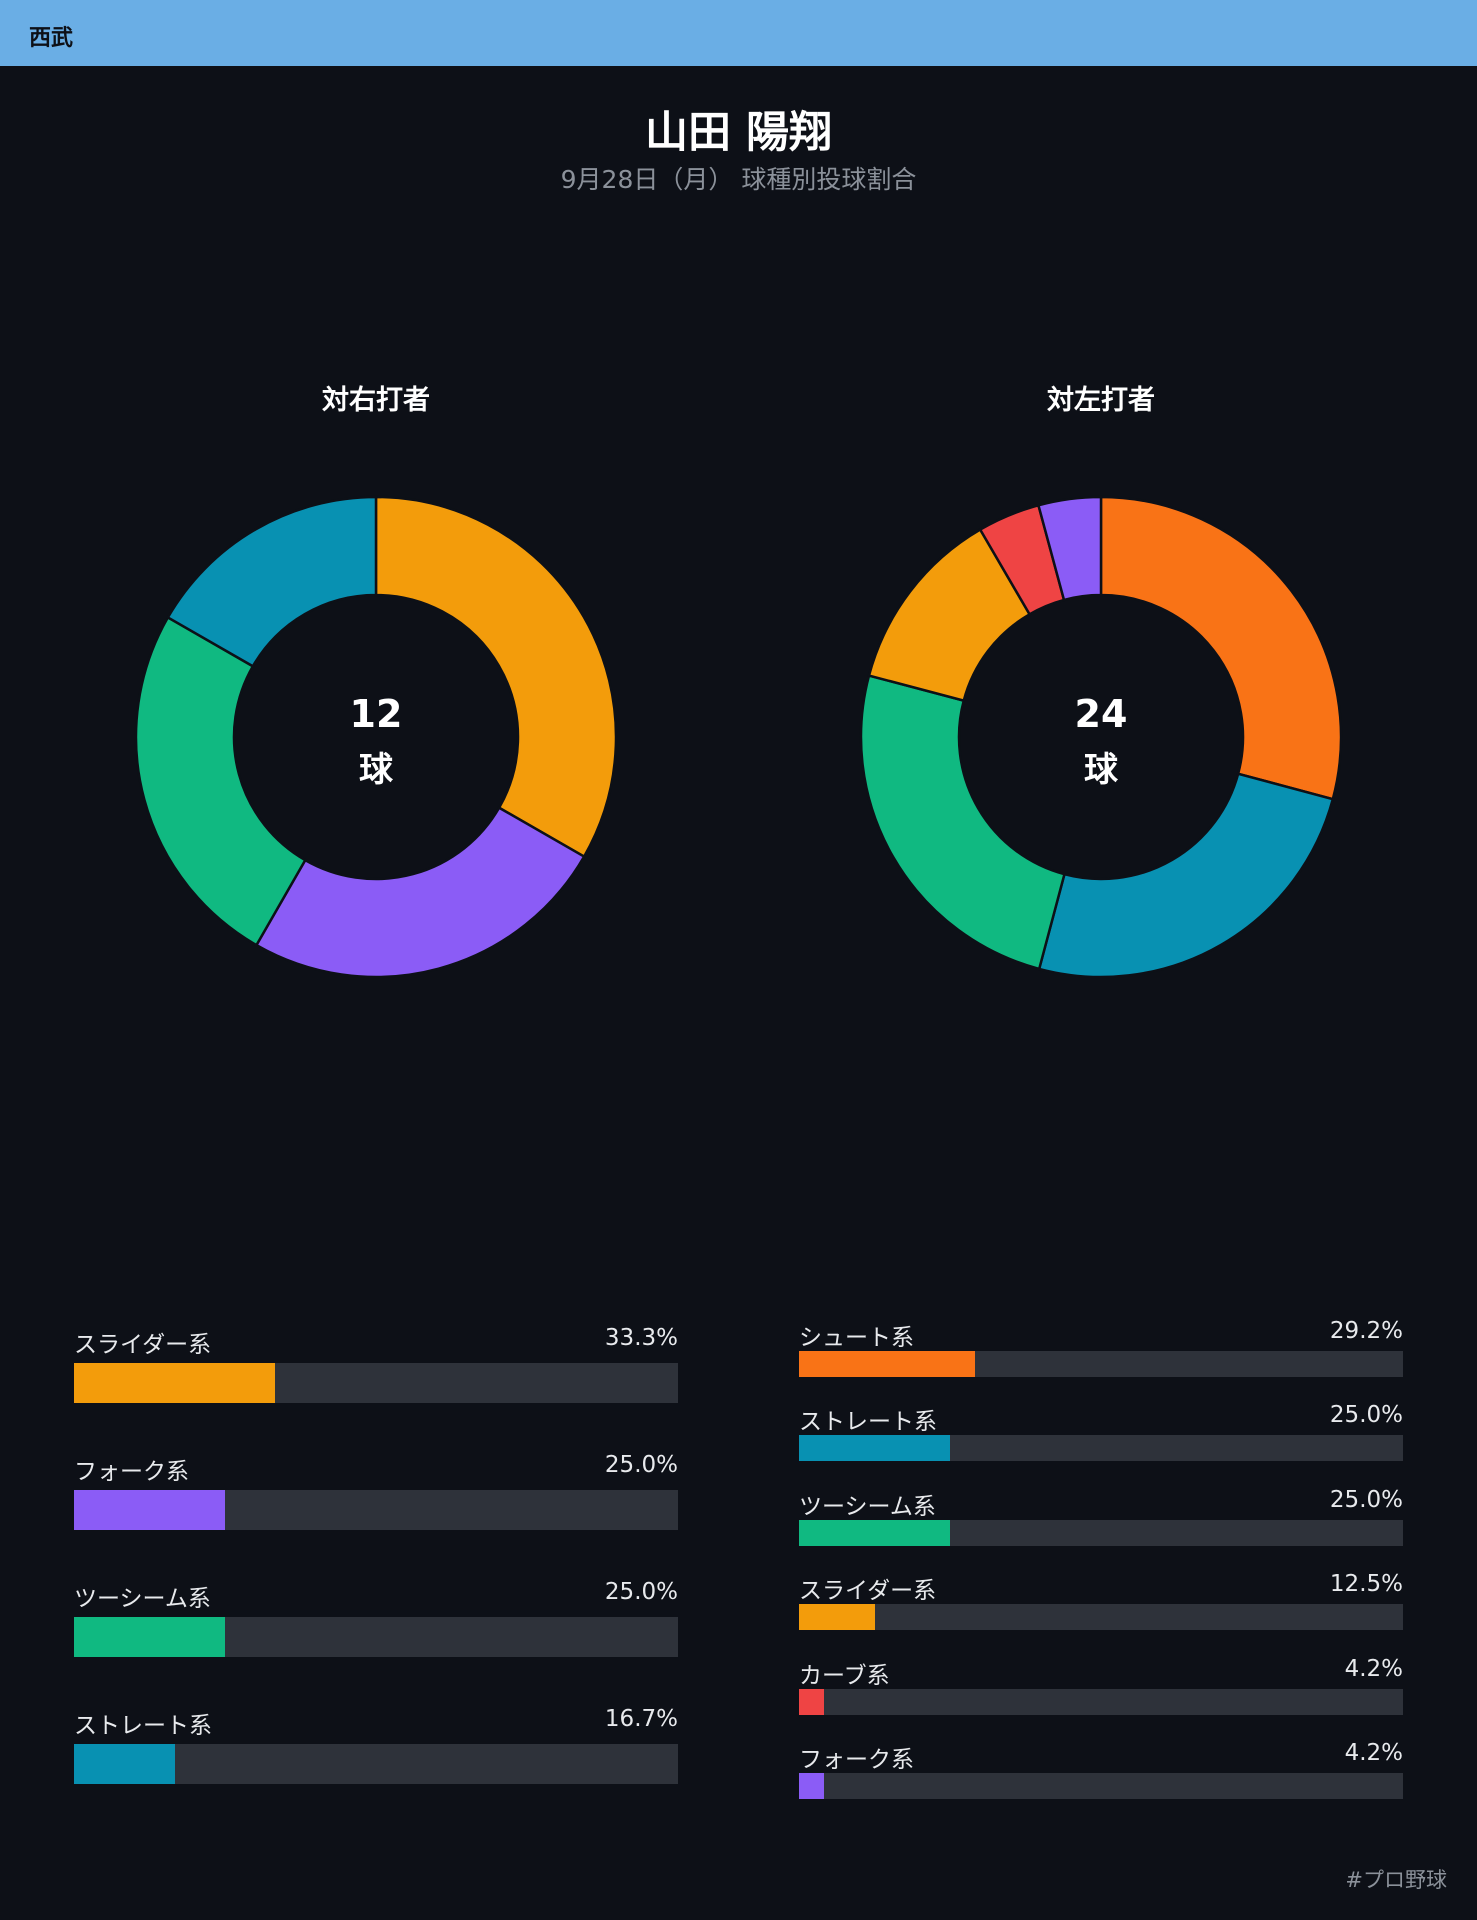 Image resolution: width=1477 pixels, height=1920 pixels. What do you see at coordinates (738, 133) in the screenshot?
I see `page-title: 山田 陽翔` at bounding box center [738, 133].